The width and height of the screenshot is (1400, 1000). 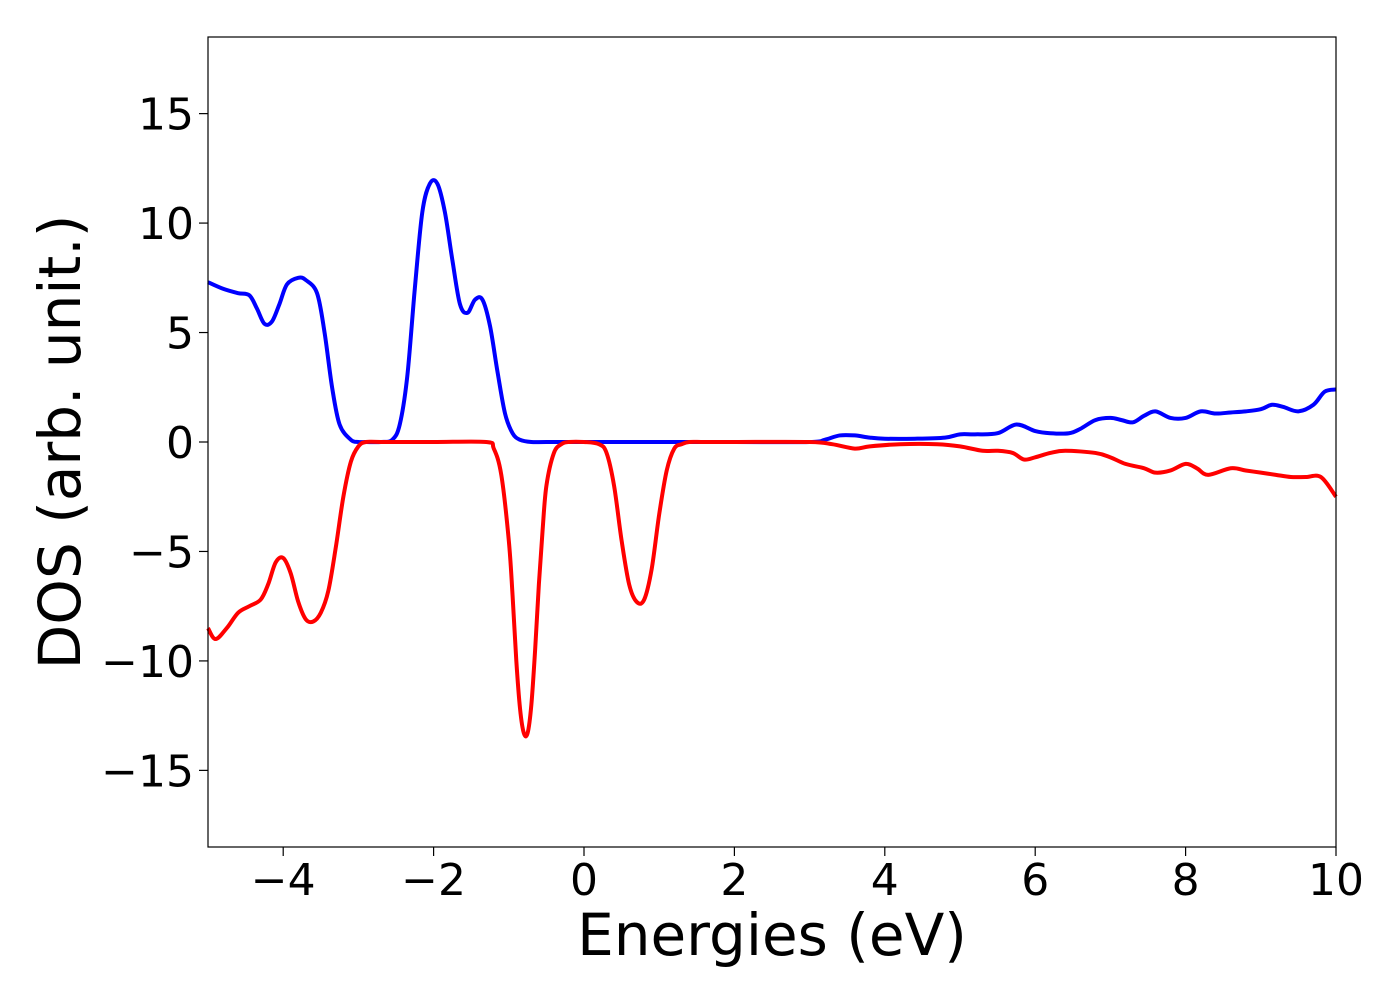 I want to click on x-tick-label: −2, so click(x=433, y=880).